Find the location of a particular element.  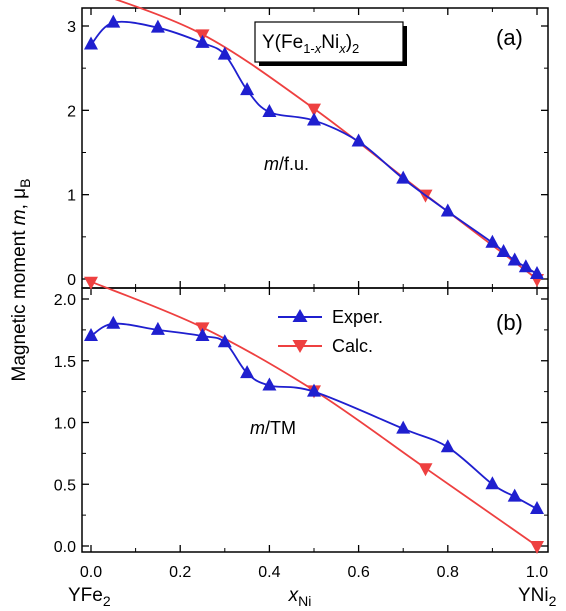

x-tick-label: 1.0 is located at coordinates (537, 572).